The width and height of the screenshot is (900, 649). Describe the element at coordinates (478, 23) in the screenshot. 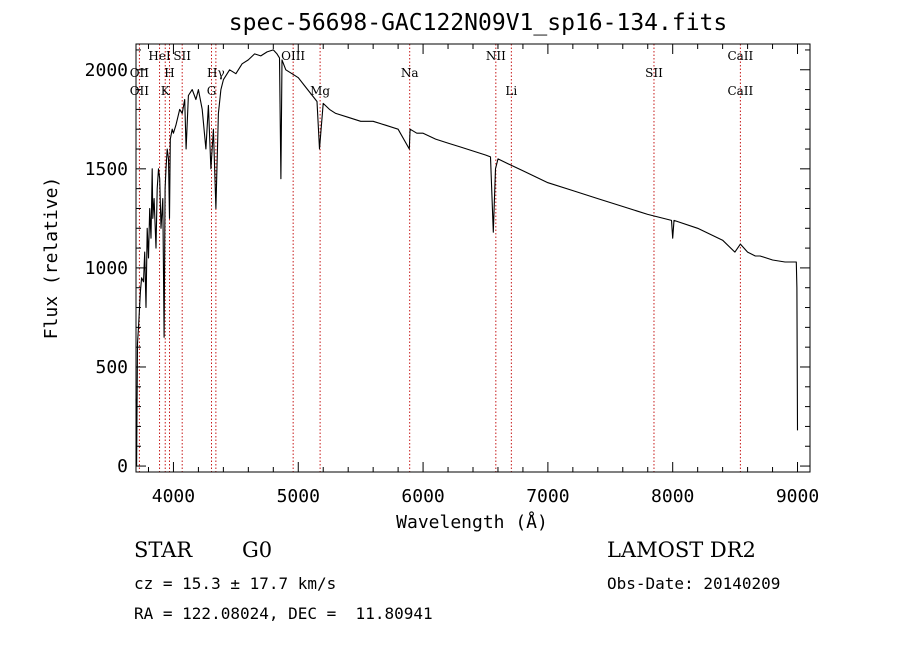

I see `chart-title: spec-56698-GAC122N09V1_sp16-134.fits` at that location.